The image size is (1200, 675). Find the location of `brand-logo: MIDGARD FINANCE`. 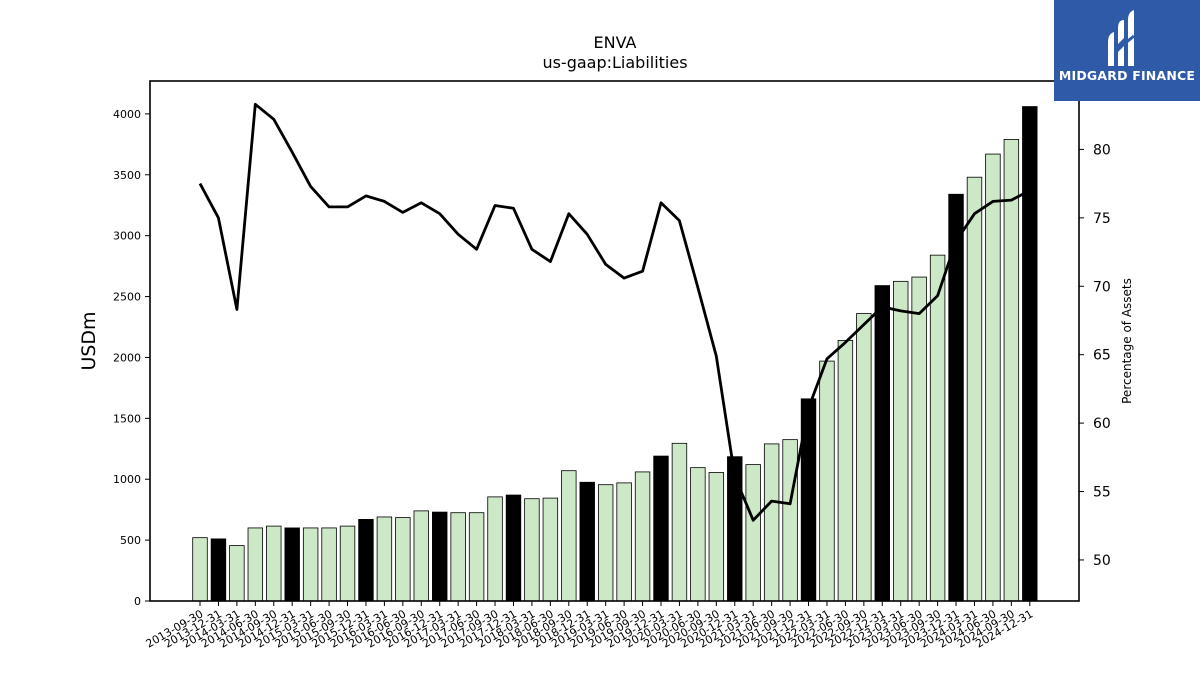

brand-logo: MIDGARD FINANCE is located at coordinates (1127, 50).